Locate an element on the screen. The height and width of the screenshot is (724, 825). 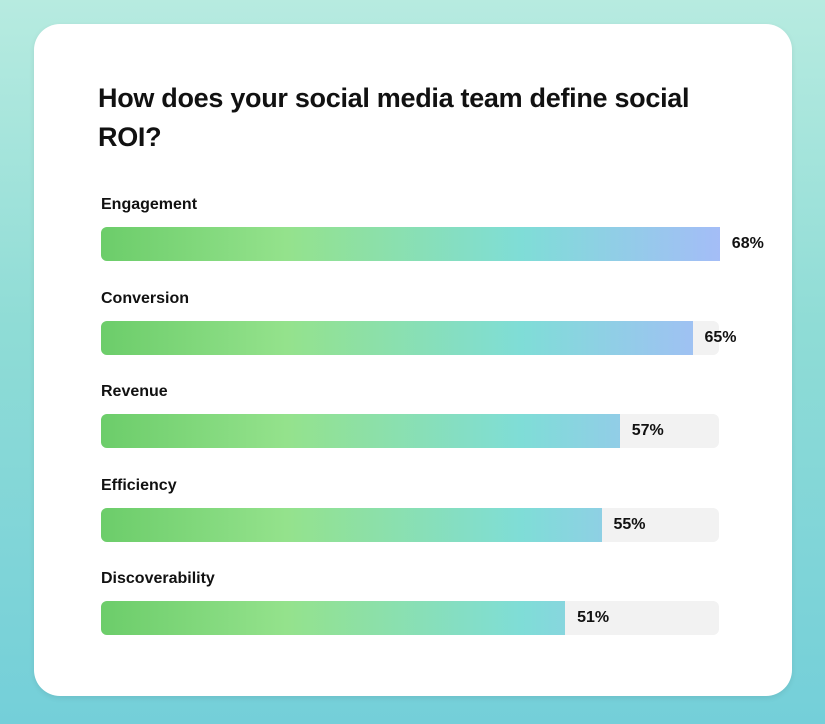
bar-value-efficiency: 55% is located at coordinates (629, 524).